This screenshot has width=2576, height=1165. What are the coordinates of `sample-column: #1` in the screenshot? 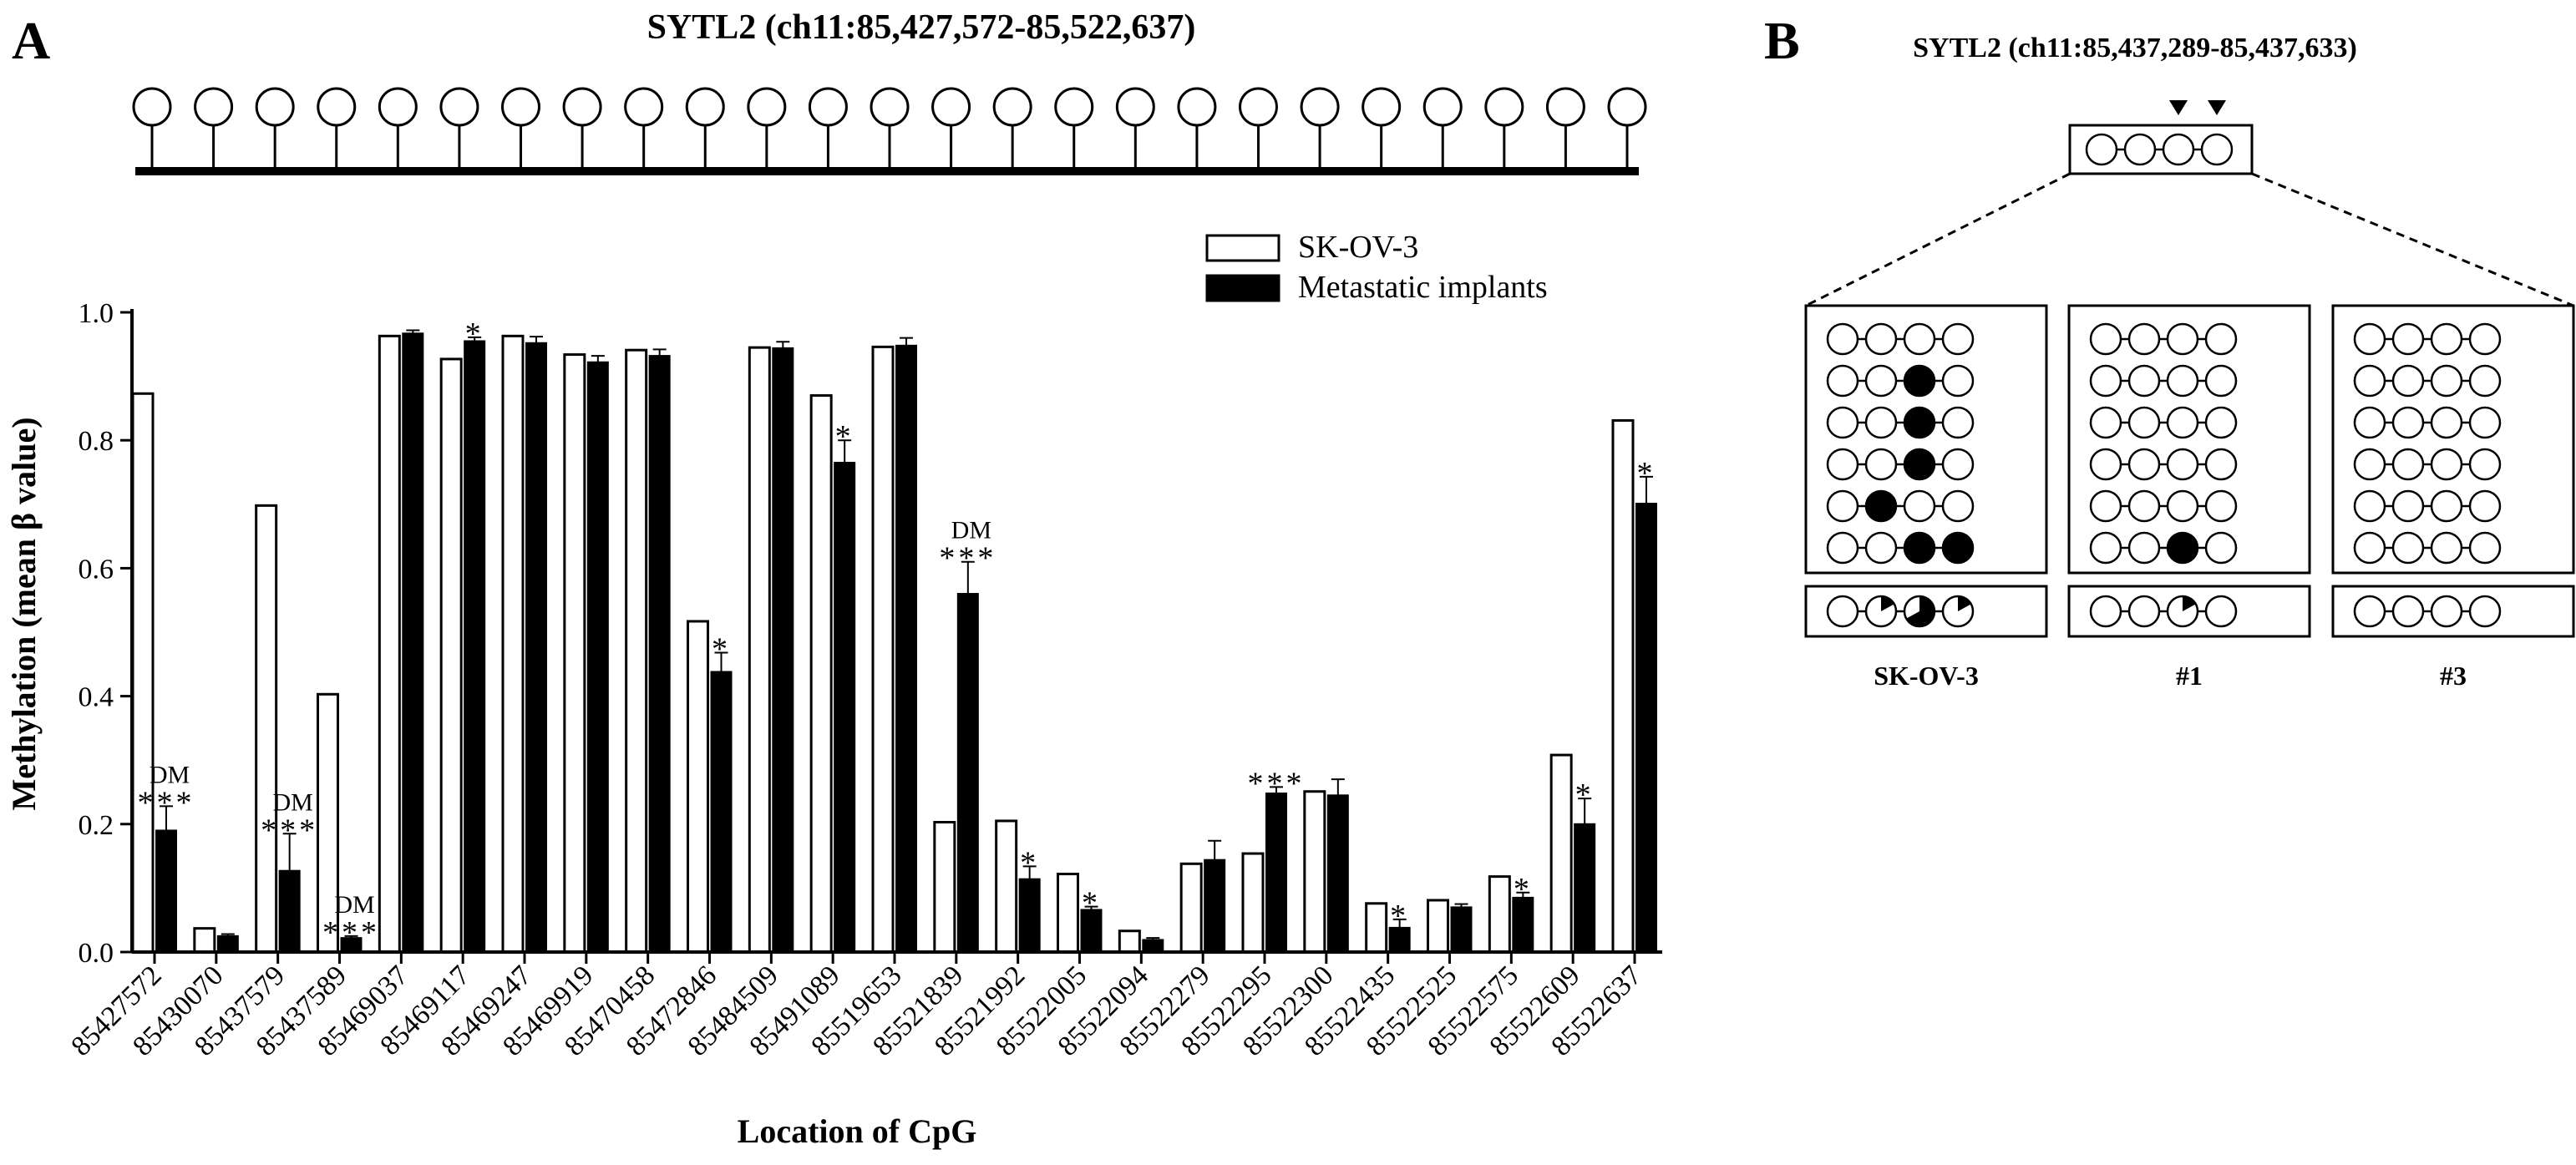 It's located at (2189, 497).